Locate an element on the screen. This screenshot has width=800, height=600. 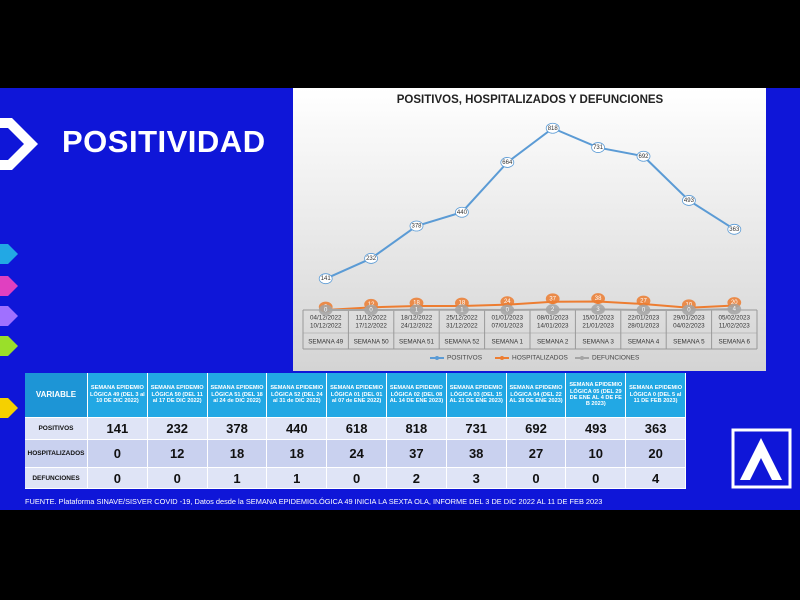
data-label: 493 is located at coordinates (689, 201).